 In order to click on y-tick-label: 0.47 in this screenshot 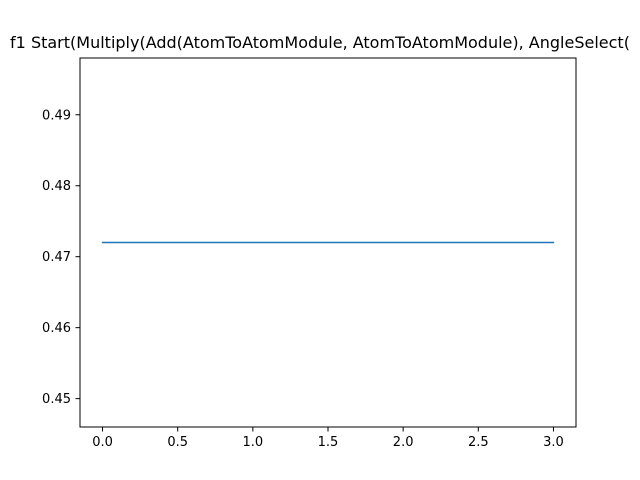, I will do `click(56, 257)`.